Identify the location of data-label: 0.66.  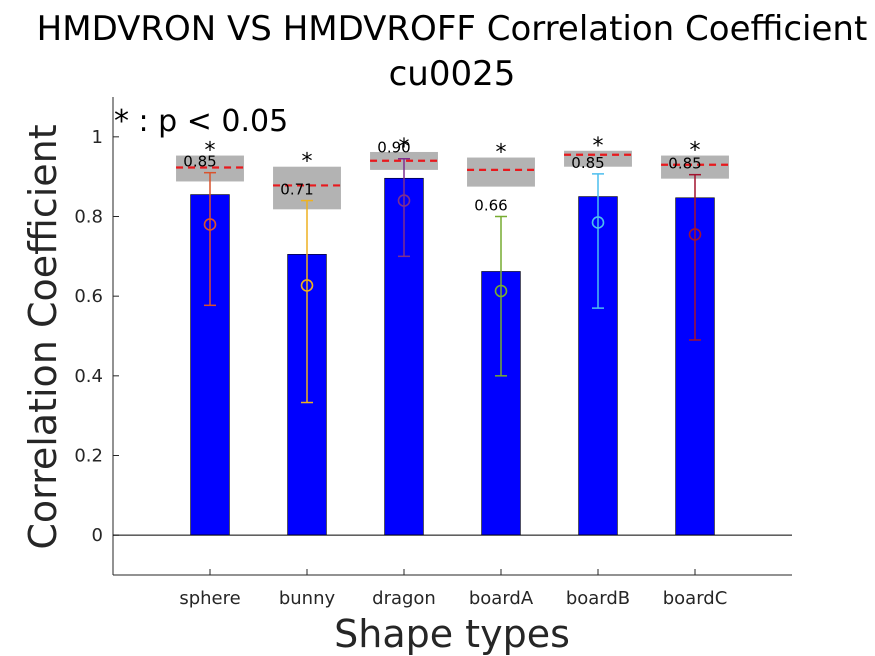
(490, 206).